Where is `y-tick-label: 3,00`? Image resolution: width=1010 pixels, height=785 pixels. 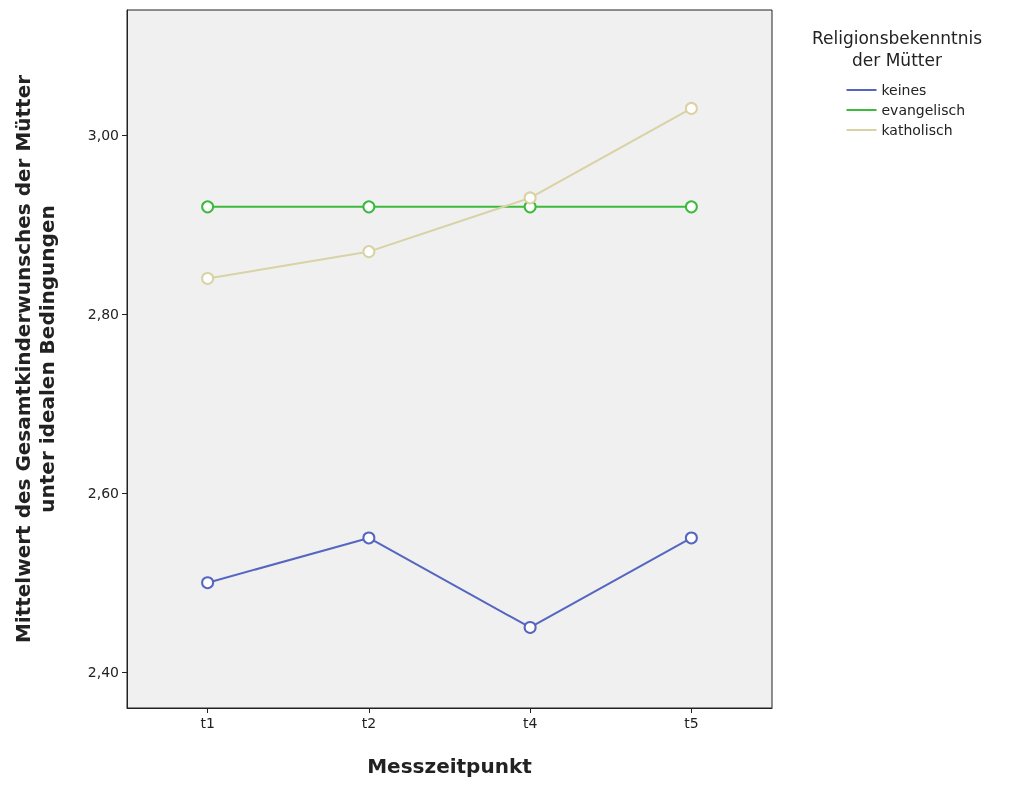
y-tick-label: 3,00 is located at coordinates (103, 135).